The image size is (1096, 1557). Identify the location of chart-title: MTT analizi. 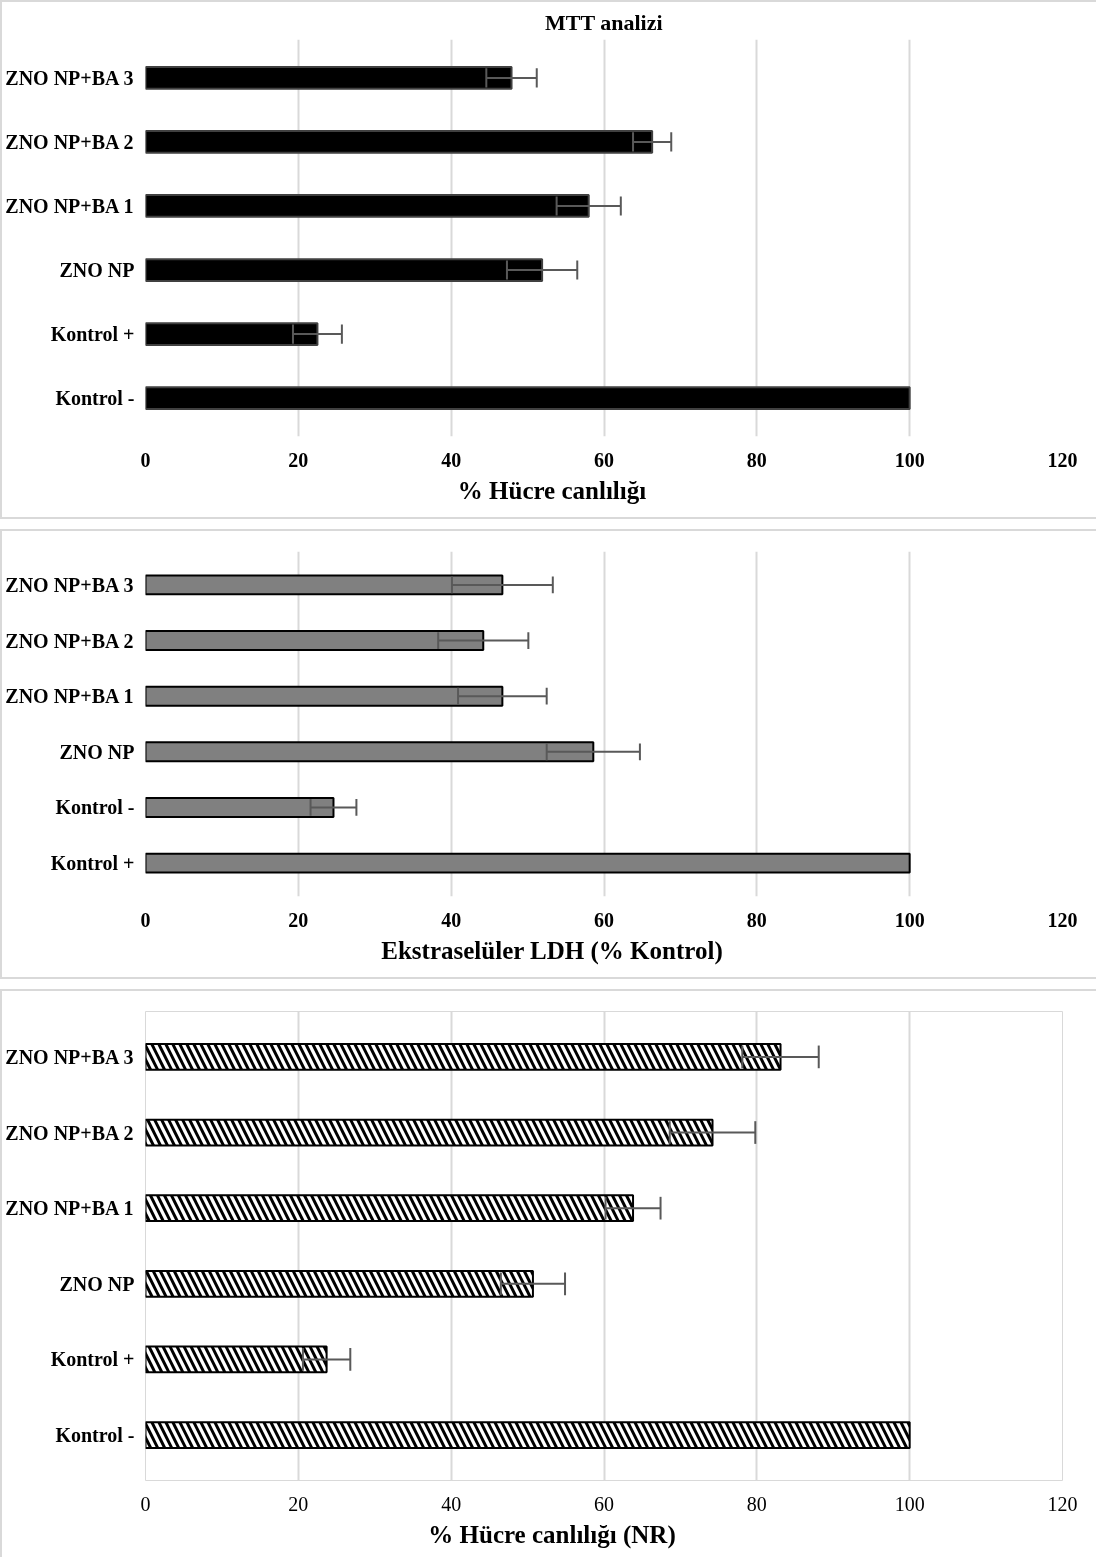
(604, 22).